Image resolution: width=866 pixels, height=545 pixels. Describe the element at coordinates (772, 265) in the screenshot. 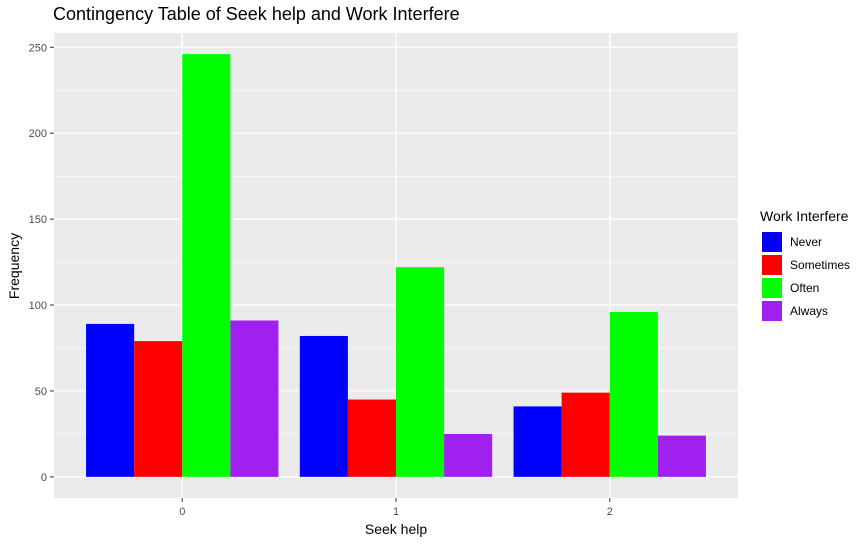

I see `legend-key-sometimes` at that location.